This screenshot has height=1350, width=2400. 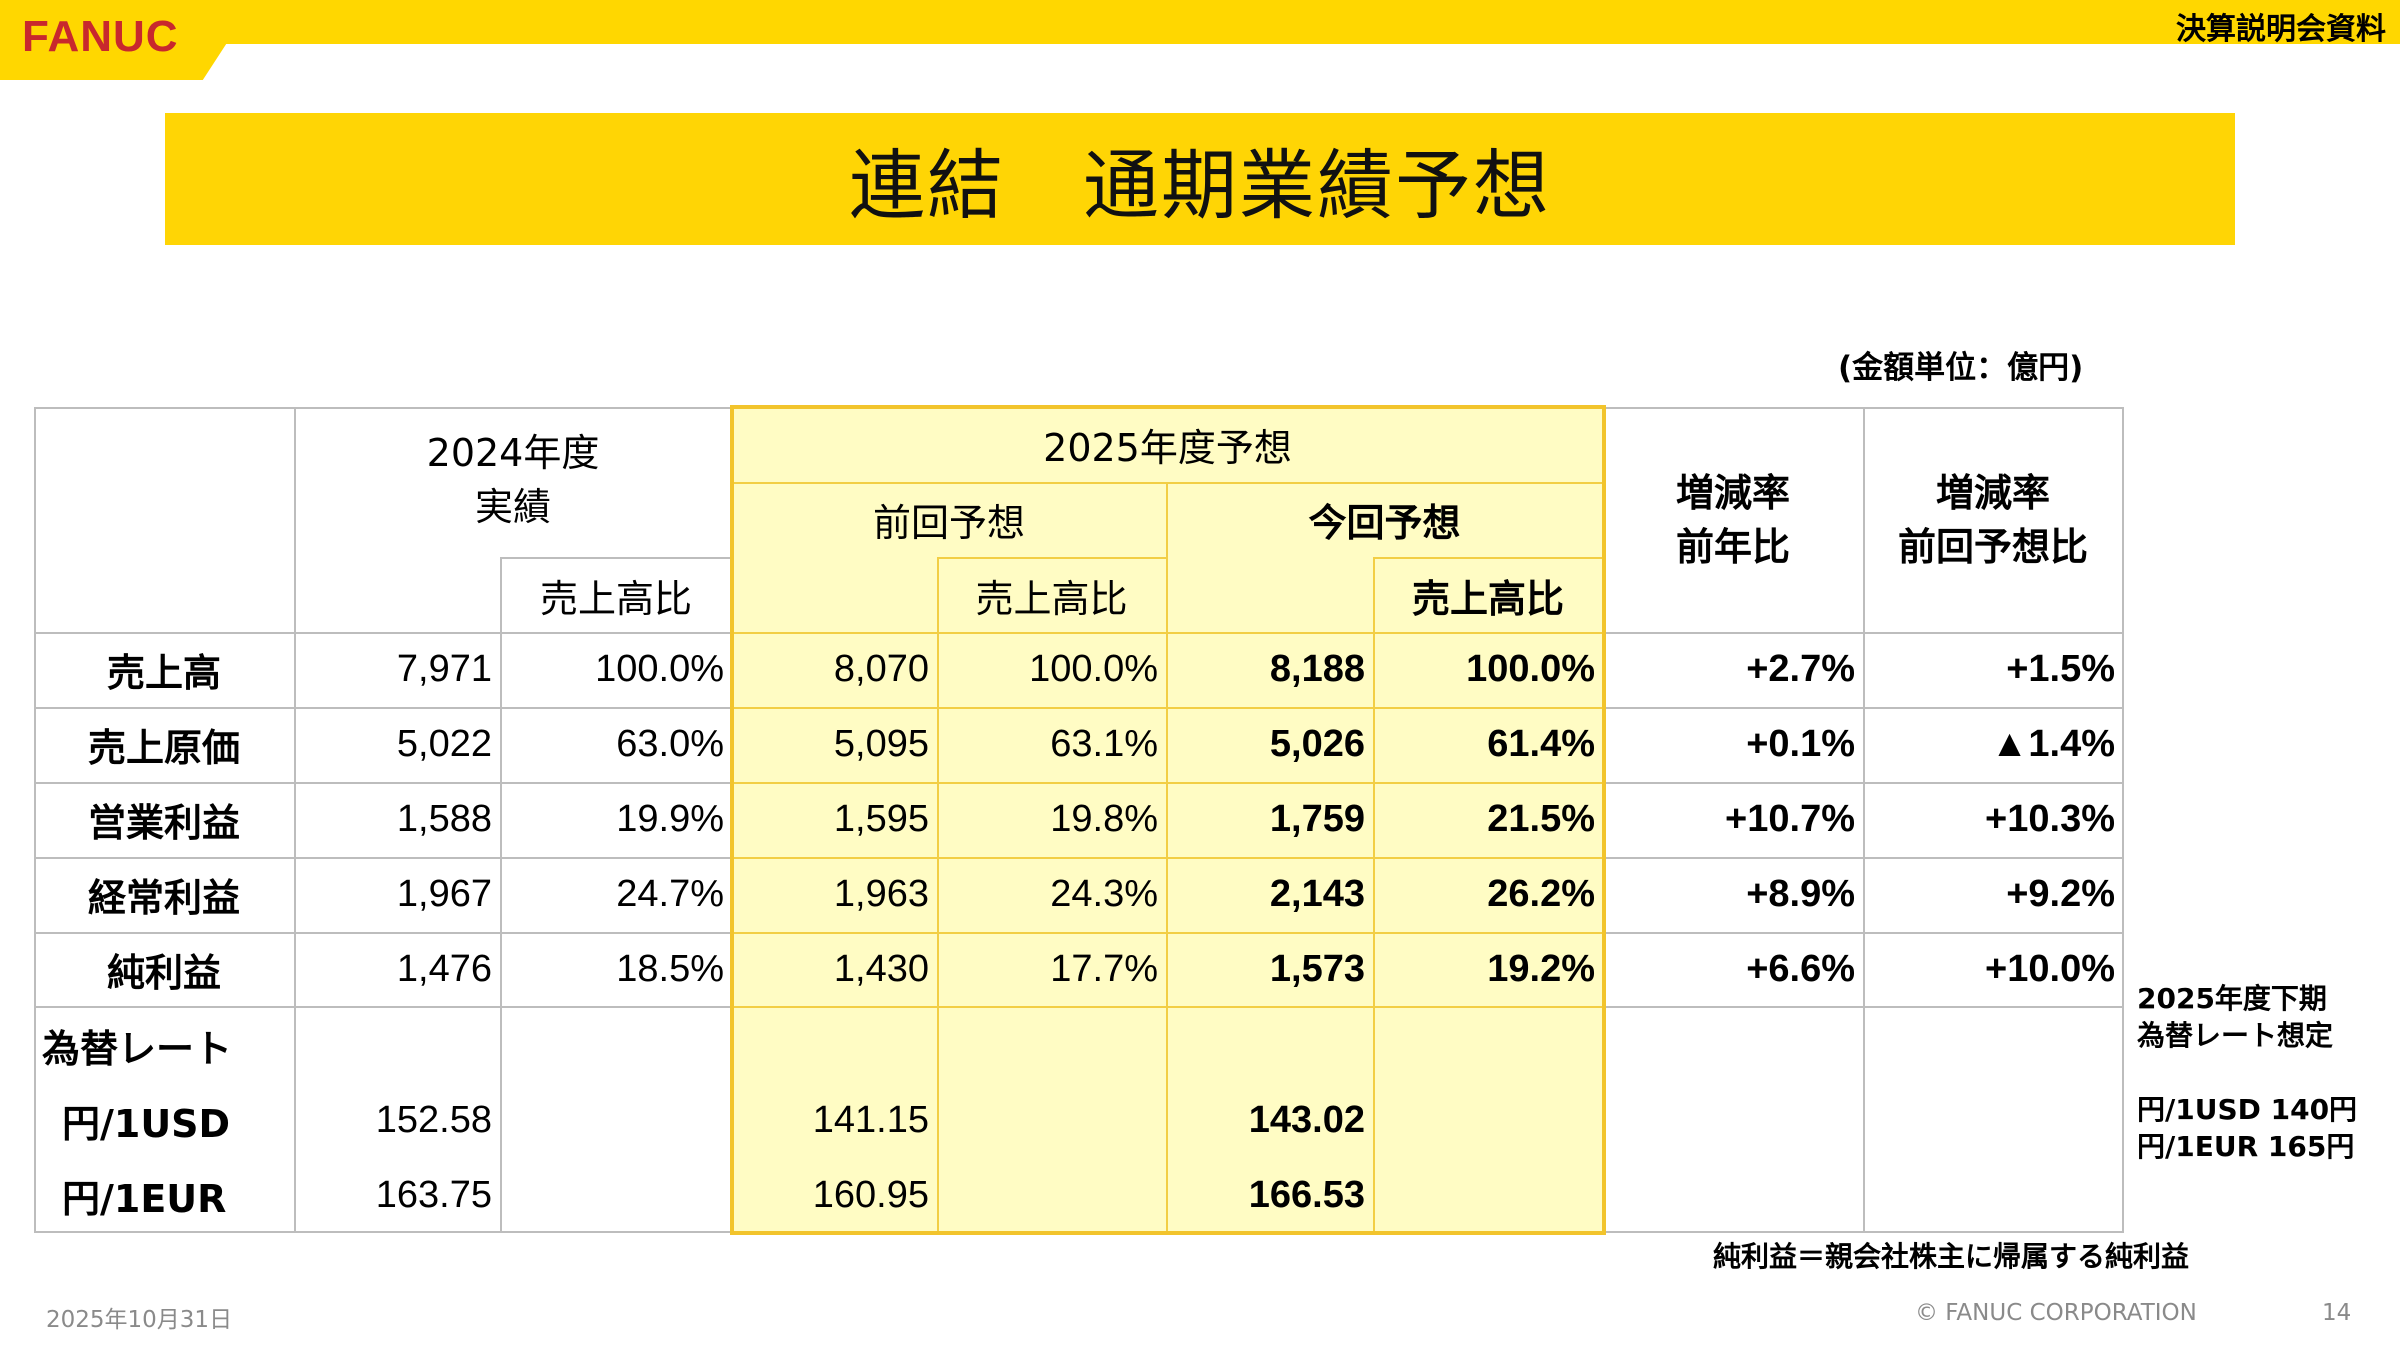 I want to click on cell-prev: 8,070, so click(x=881, y=669).